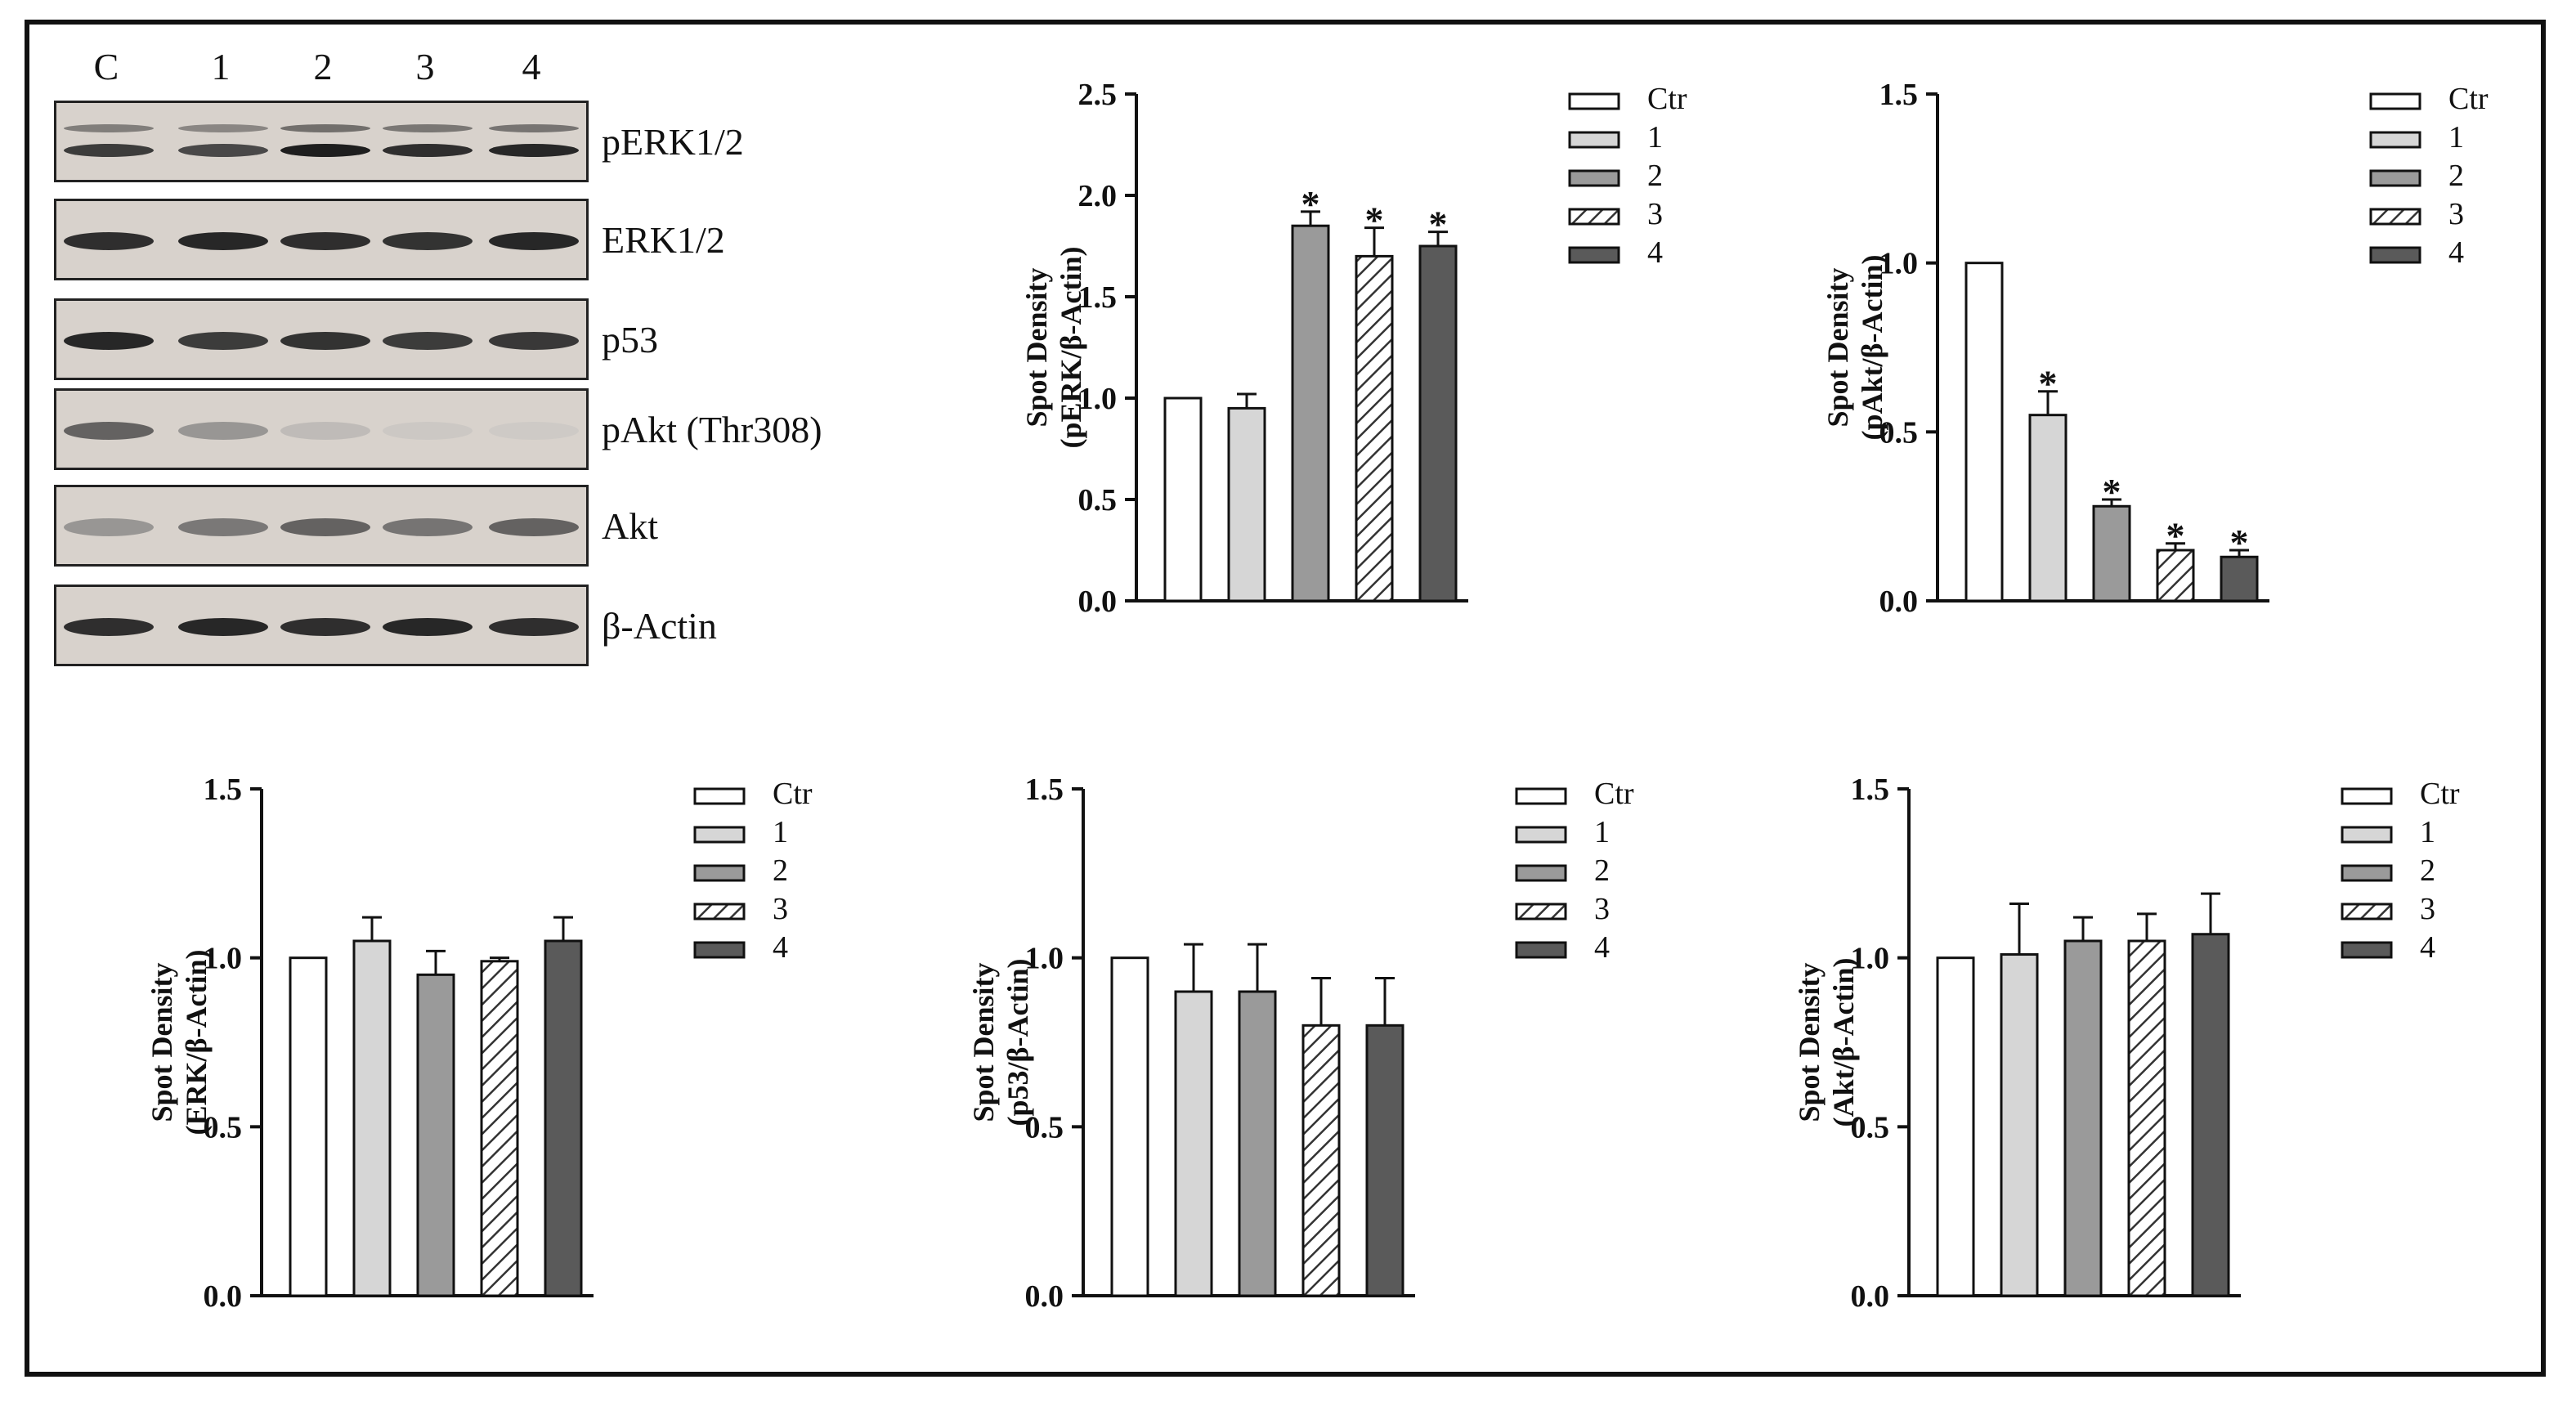 The height and width of the screenshot is (1411, 2576). I want to click on lane-label: 4, so click(531, 66).